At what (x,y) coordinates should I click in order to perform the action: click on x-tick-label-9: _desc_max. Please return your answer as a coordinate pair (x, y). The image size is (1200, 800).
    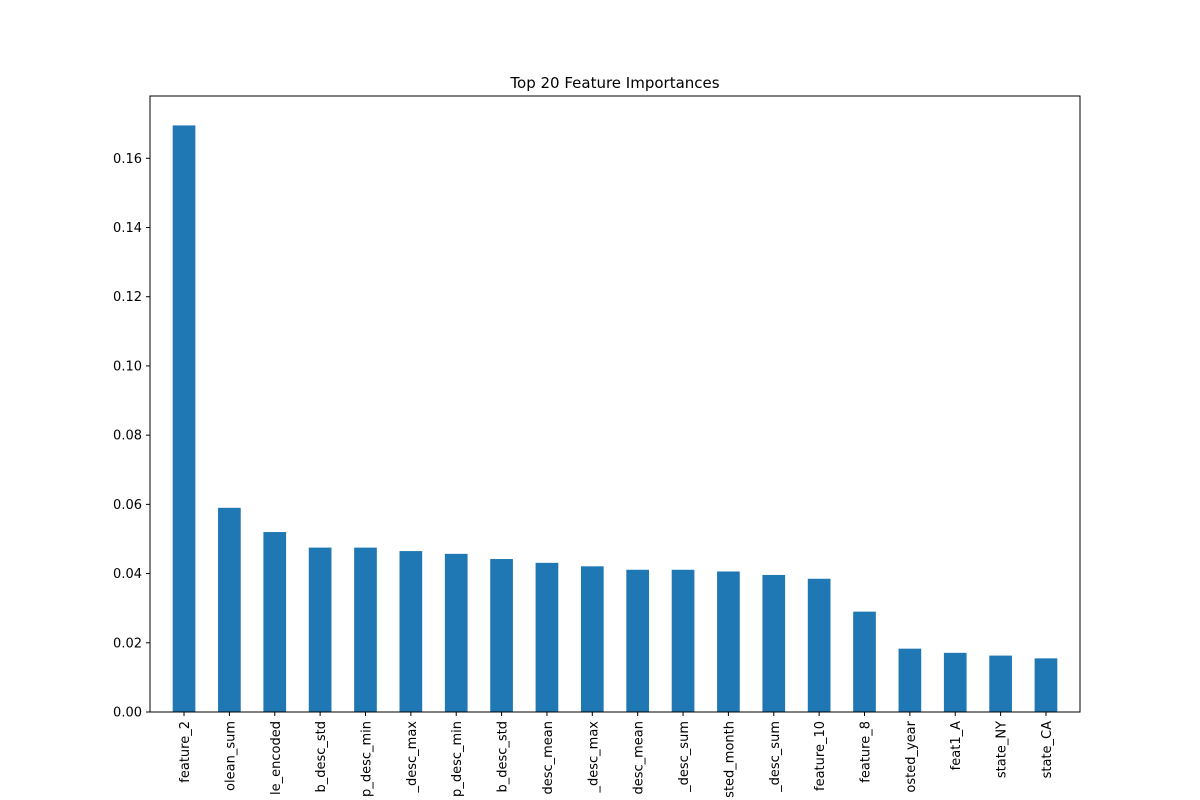
    Looking at the image, I should click on (593, 757).